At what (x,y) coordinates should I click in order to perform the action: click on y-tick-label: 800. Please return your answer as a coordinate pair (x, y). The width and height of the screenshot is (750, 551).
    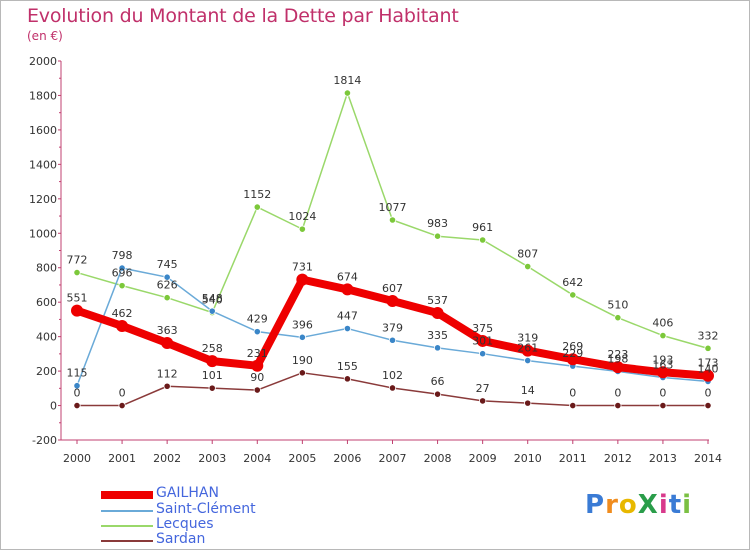
    Looking at the image, I should click on (46, 268).